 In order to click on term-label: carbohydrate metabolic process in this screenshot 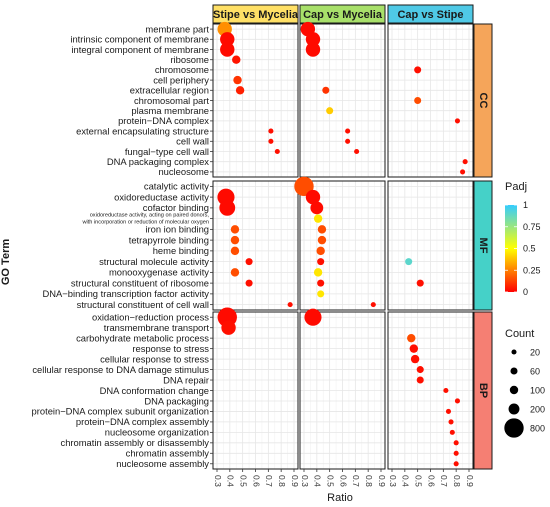, I will do `click(142, 337)`.